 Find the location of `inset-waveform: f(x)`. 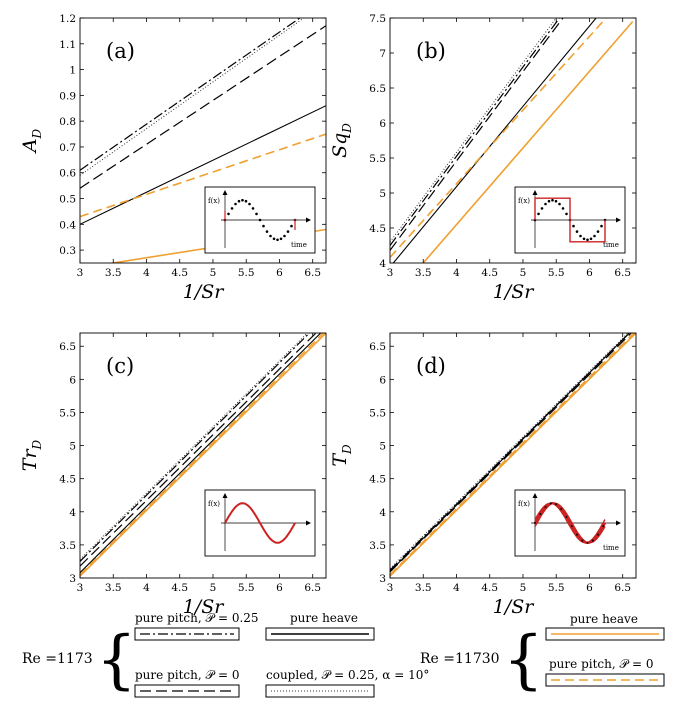

inset-waveform: f(x) is located at coordinates (260, 523).